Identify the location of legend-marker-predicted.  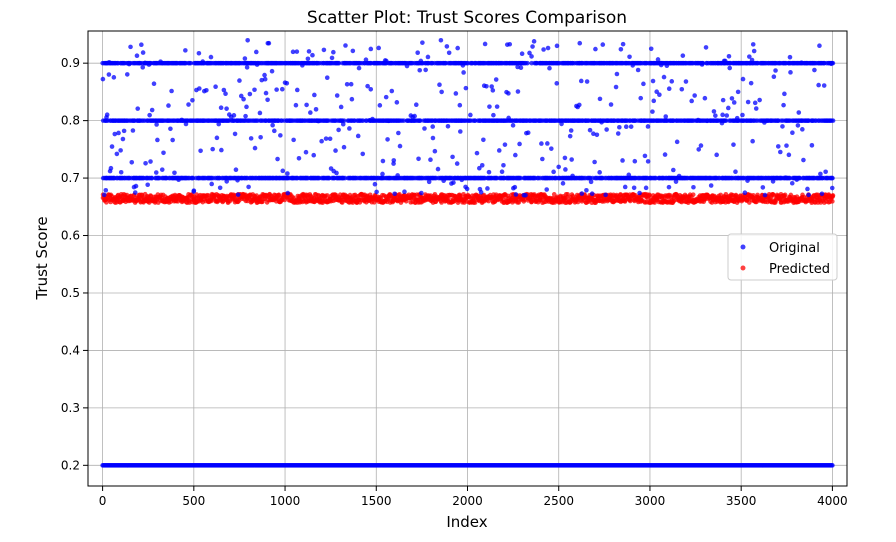
(743, 268).